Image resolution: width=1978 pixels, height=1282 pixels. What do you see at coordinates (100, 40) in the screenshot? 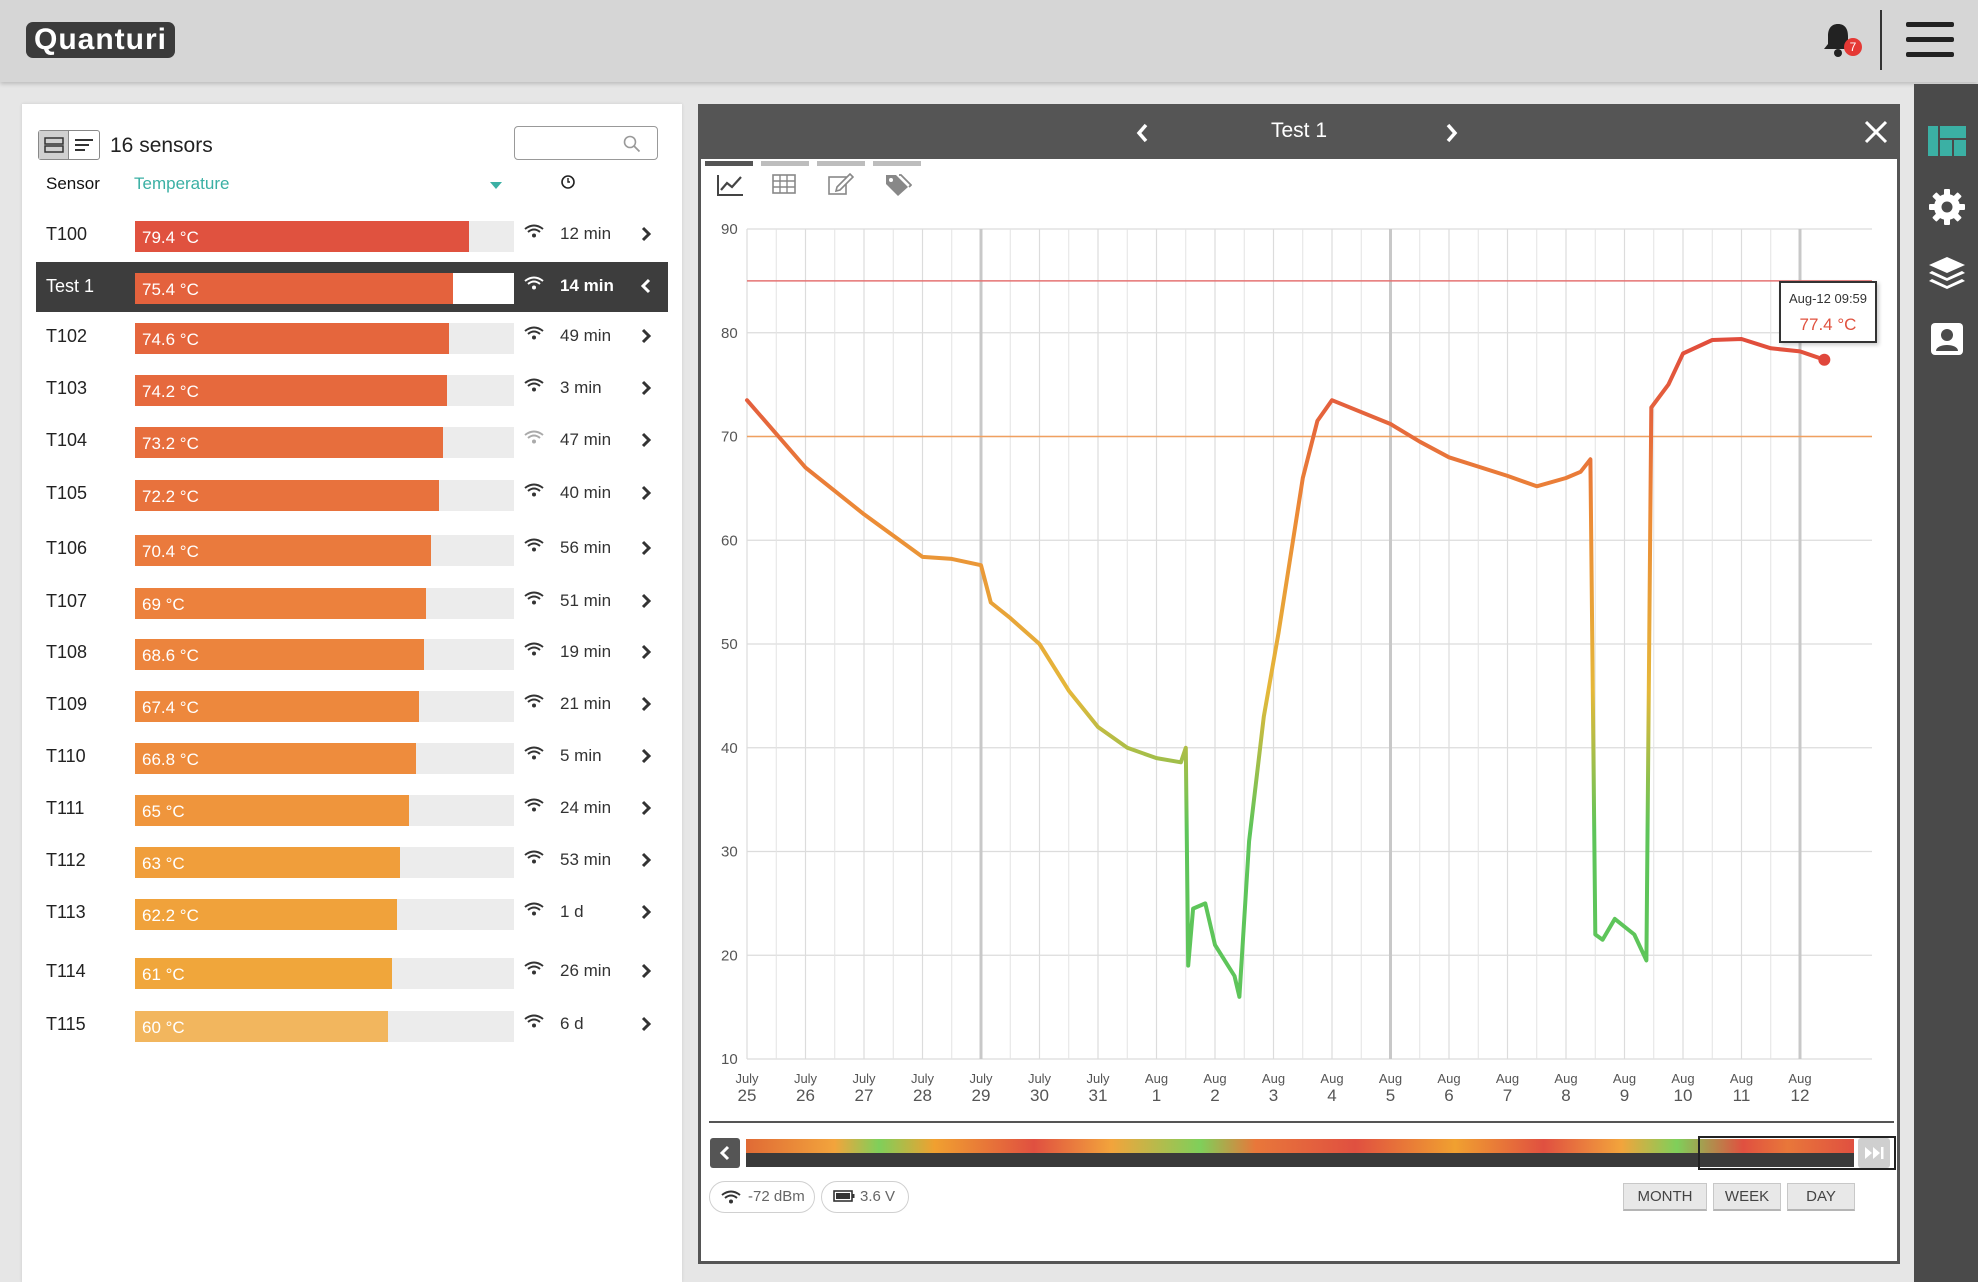
I see `quanturi-logo: Quanturi` at bounding box center [100, 40].